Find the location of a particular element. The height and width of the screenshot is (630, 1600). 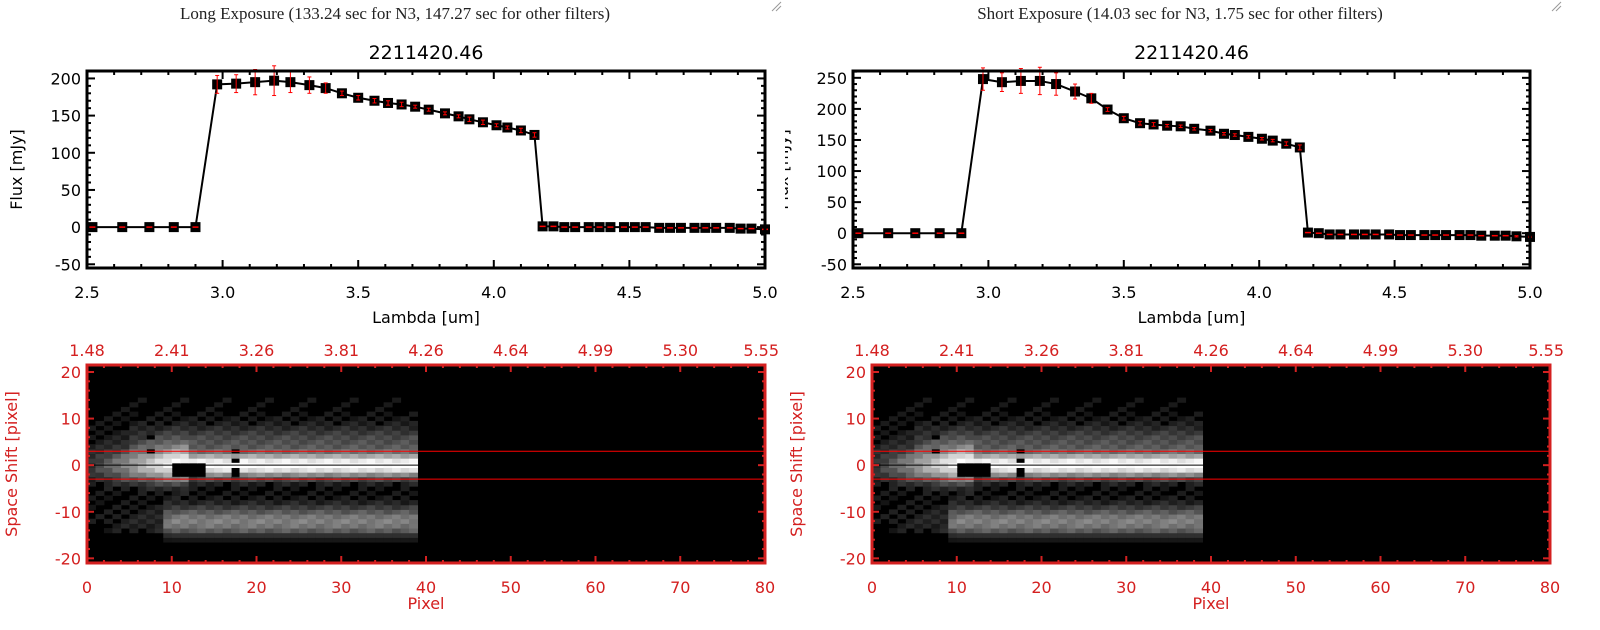

y-tick-label: 200 is located at coordinates (831, 109).